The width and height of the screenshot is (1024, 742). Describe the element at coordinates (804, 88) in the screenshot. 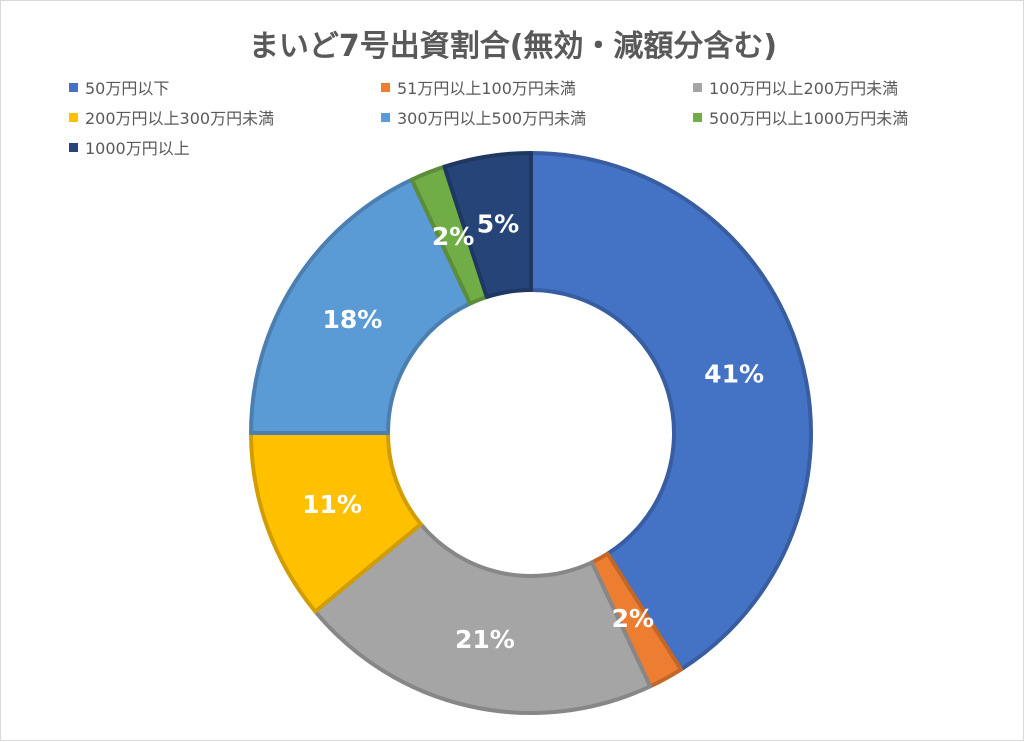

I see `legend-label-3: 100万円以上200万円未満` at that location.